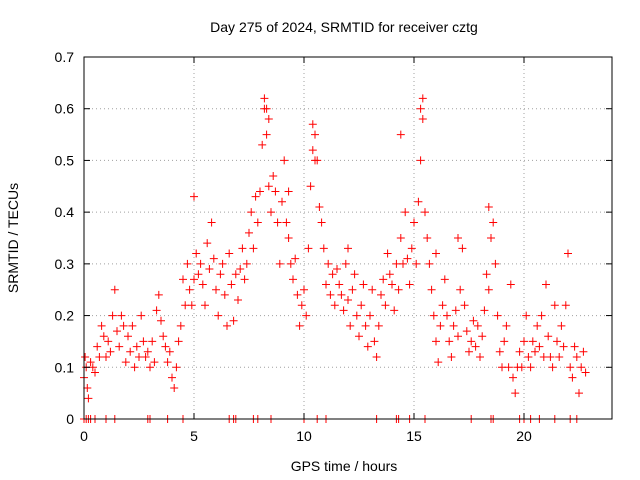 The image size is (640, 480). I want to click on y-tick-label: 0.7, so click(65, 57).